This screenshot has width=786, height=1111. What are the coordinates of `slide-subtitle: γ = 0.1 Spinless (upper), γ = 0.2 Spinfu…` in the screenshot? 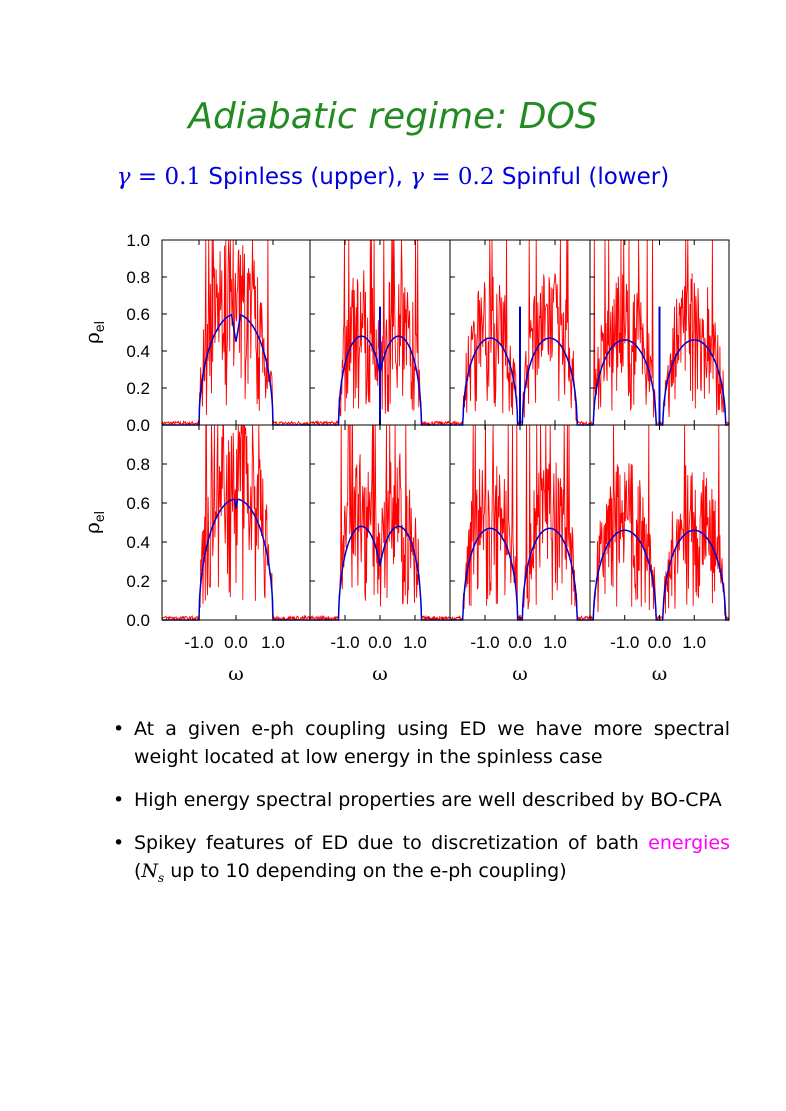 It's located at (393, 177).